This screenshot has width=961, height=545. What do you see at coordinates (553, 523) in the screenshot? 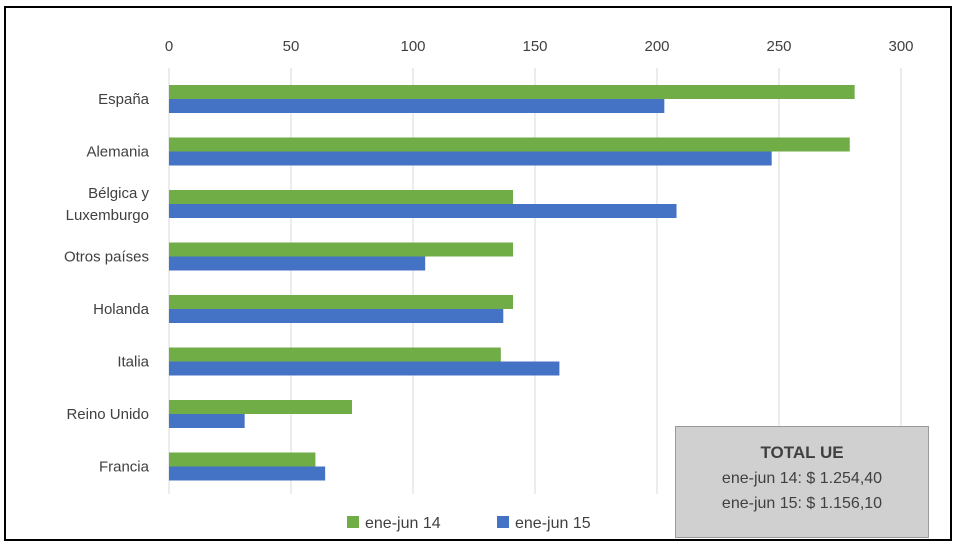
I see `legend-label-ene-jun-15: ene-jun 15` at bounding box center [553, 523].